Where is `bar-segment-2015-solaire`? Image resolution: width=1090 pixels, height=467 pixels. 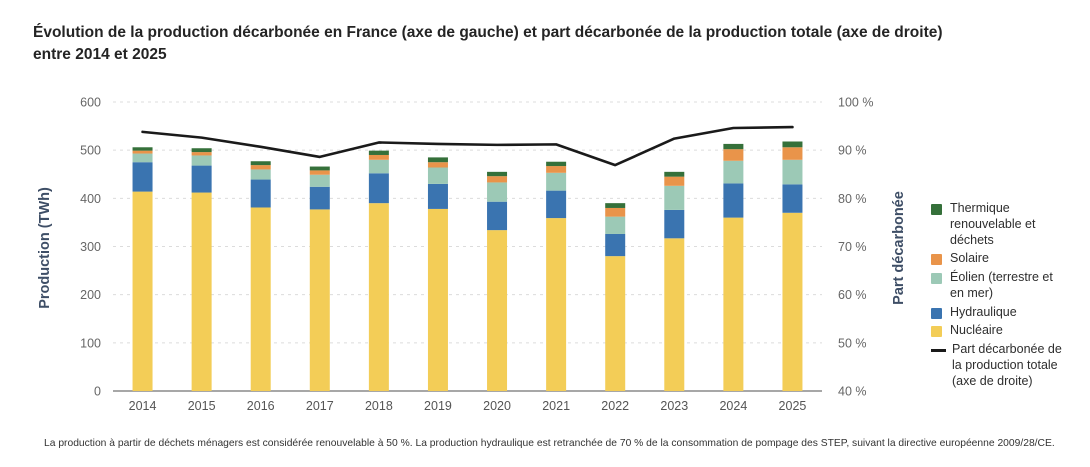
bar-segment-2015-solaire is located at coordinates (201, 154).